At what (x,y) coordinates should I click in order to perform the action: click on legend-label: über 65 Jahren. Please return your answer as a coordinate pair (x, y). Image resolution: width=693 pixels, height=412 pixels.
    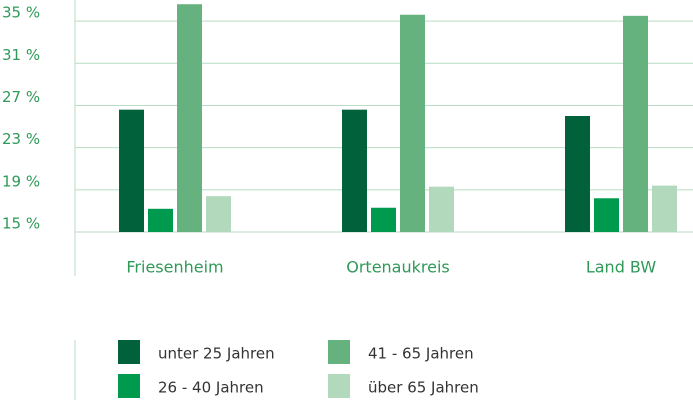
    Looking at the image, I should click on (423, 388).